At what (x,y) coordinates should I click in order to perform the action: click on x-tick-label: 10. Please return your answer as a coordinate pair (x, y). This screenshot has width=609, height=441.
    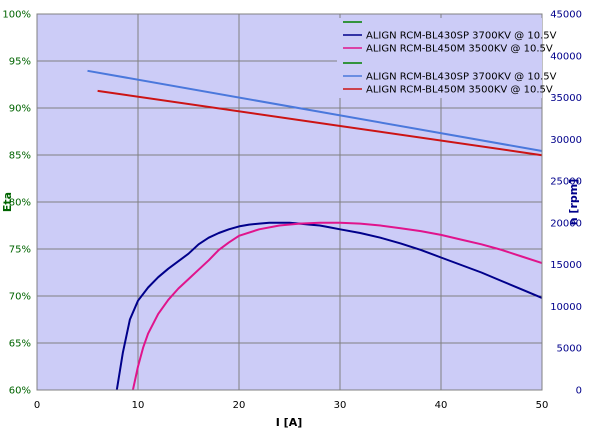
    Looking at the image, I should click on (138, 405).